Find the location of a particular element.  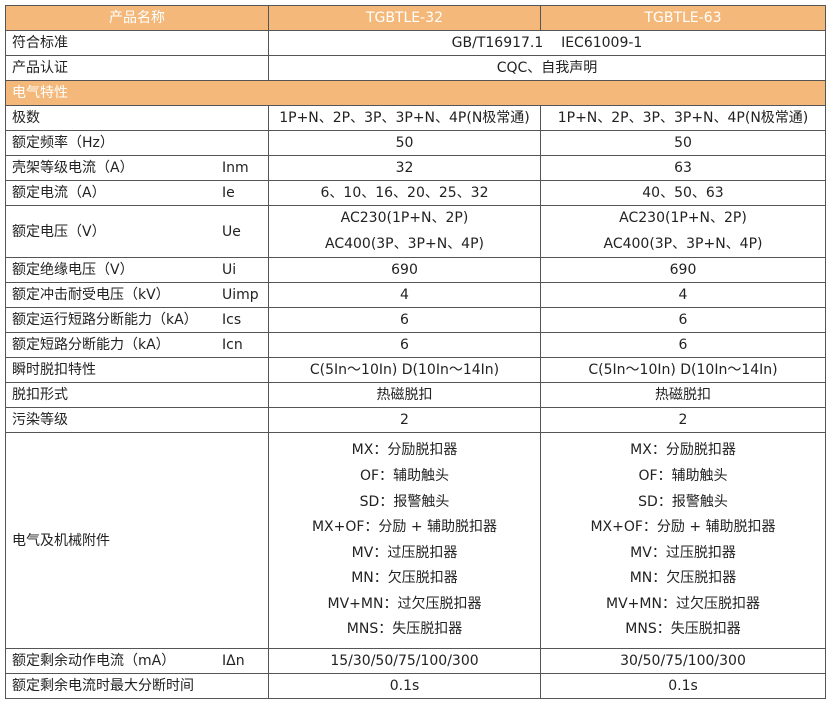

row-value-2: 热磁脱扣 is located at coordinates (683, 395).